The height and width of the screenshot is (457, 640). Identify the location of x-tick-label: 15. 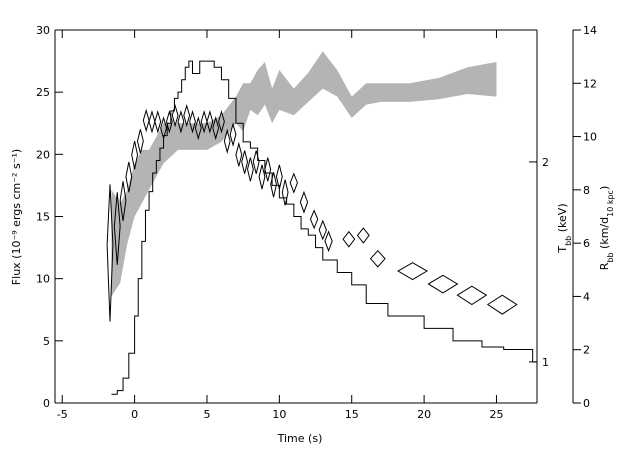
(352, 414).